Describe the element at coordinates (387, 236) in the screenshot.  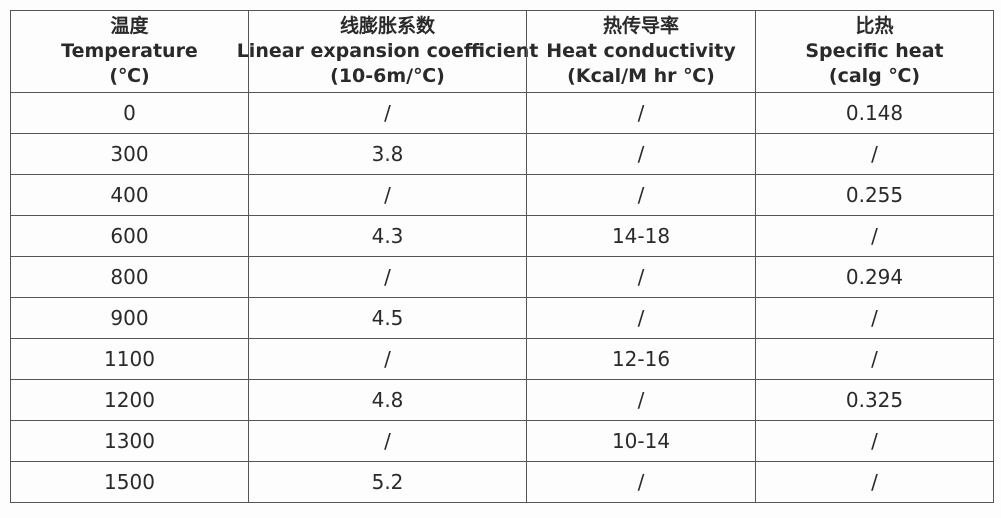
I see `table-cell: 4.3` at that location.